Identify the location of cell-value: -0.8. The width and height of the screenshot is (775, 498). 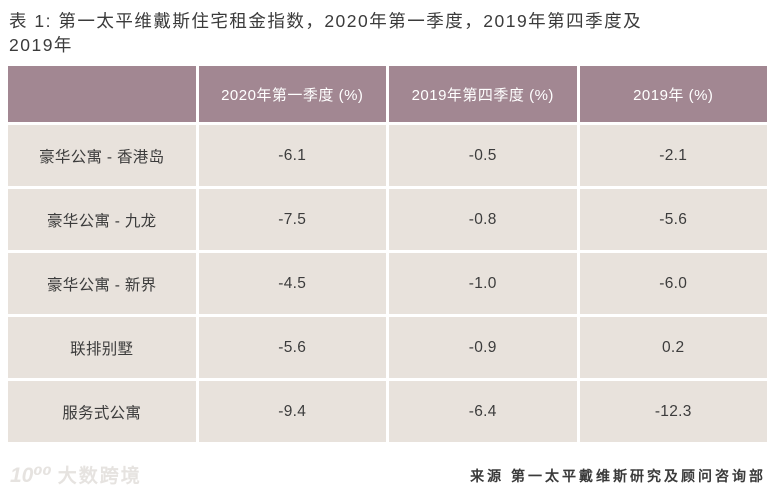
(483, 219).